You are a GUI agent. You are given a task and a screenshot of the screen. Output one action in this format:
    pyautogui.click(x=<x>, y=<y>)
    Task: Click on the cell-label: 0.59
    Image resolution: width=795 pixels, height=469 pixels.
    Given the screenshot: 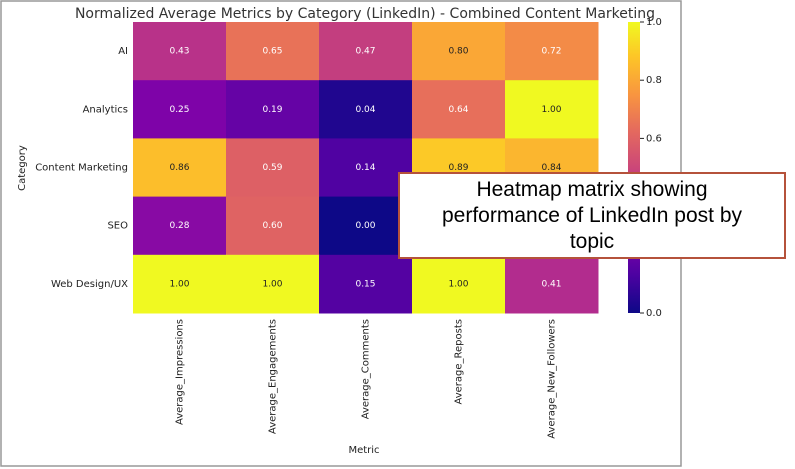 What is the action you would take?
    pyautogui.click(x=272, y=168)
    